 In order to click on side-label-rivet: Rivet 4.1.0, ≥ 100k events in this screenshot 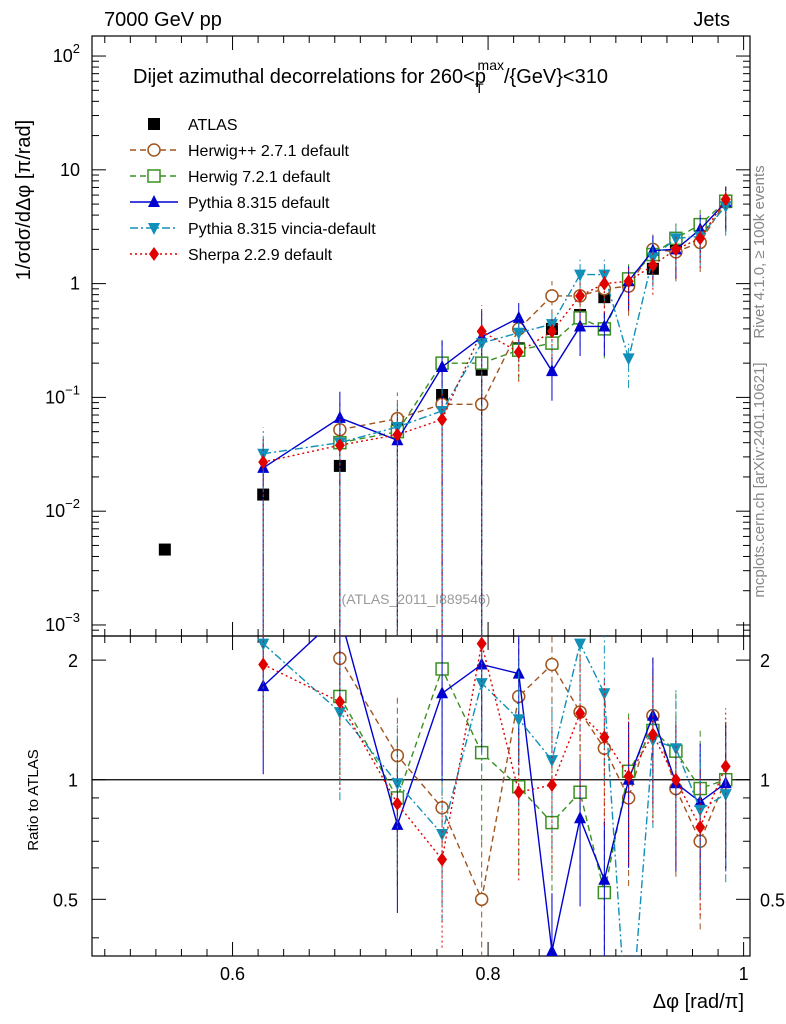, I will do `click(759, 251)`.